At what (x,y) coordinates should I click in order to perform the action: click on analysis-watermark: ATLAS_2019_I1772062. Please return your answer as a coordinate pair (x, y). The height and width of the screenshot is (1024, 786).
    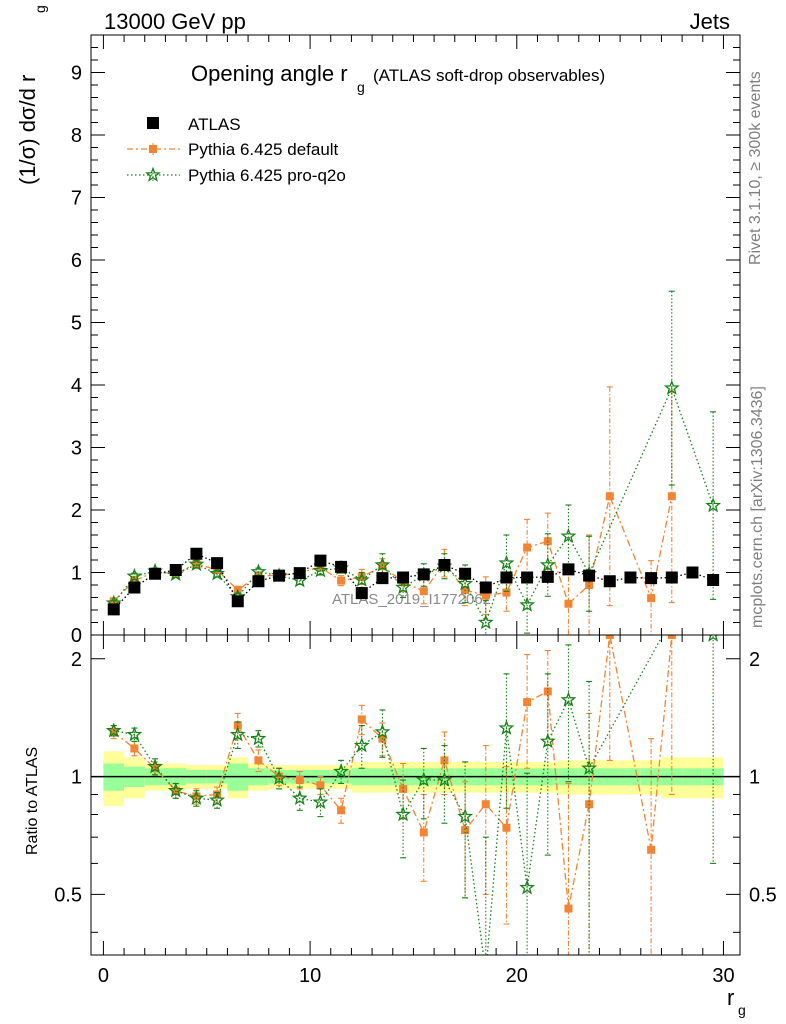
    Looking at the image, I should click on (411, 599).